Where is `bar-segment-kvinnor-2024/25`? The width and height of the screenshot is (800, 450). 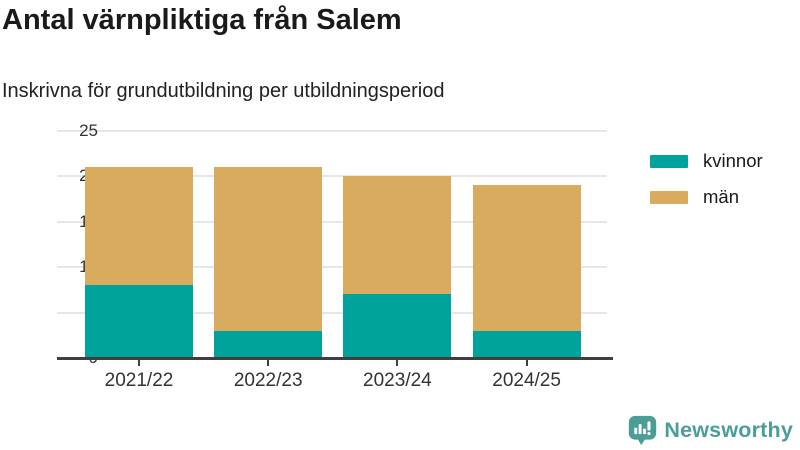
bar-segment-kvinnor-2024/25 is located at coordinates (526, 344).